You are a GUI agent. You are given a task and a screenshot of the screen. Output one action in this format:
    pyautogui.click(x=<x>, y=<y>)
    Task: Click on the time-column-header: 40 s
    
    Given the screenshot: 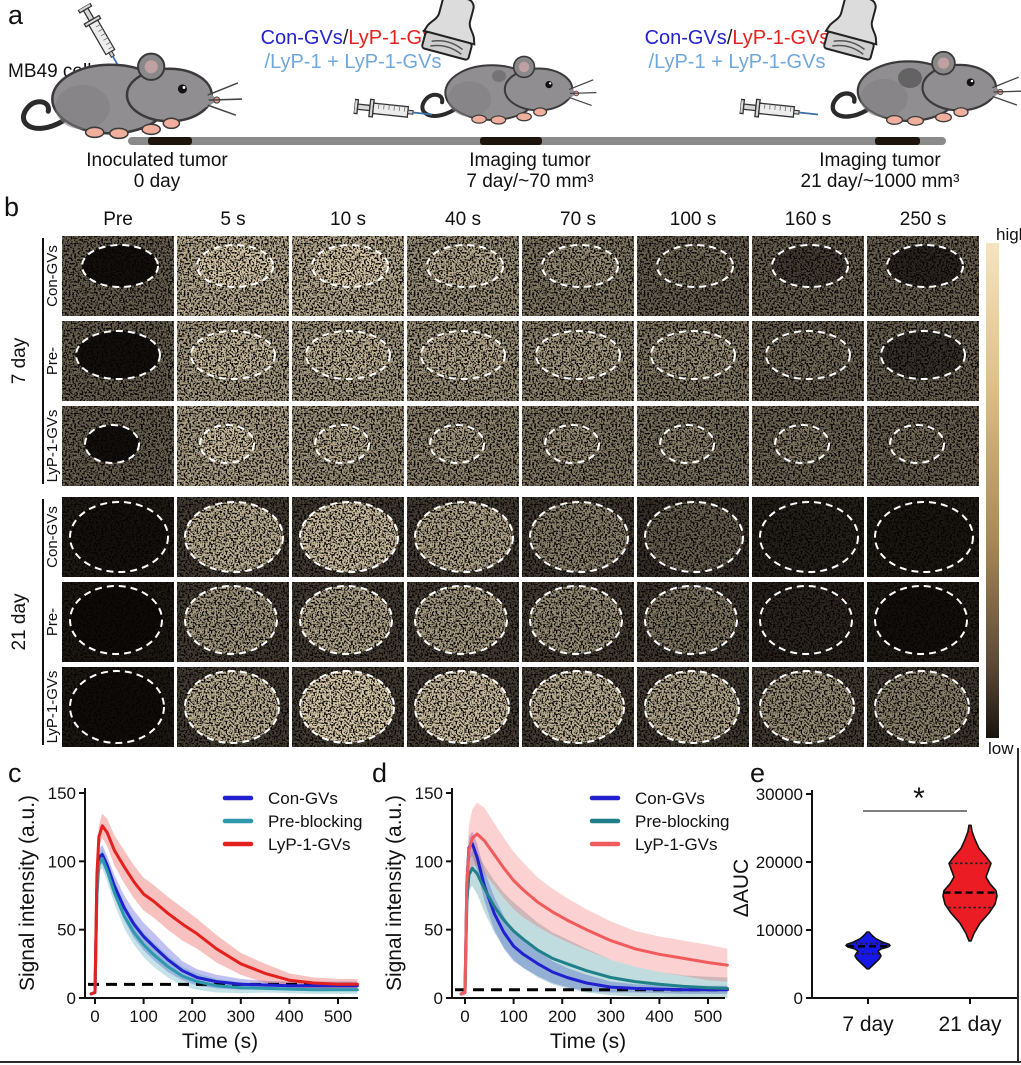 What is the action you would take?
    pyautogui.click(x=463, y=219)
    